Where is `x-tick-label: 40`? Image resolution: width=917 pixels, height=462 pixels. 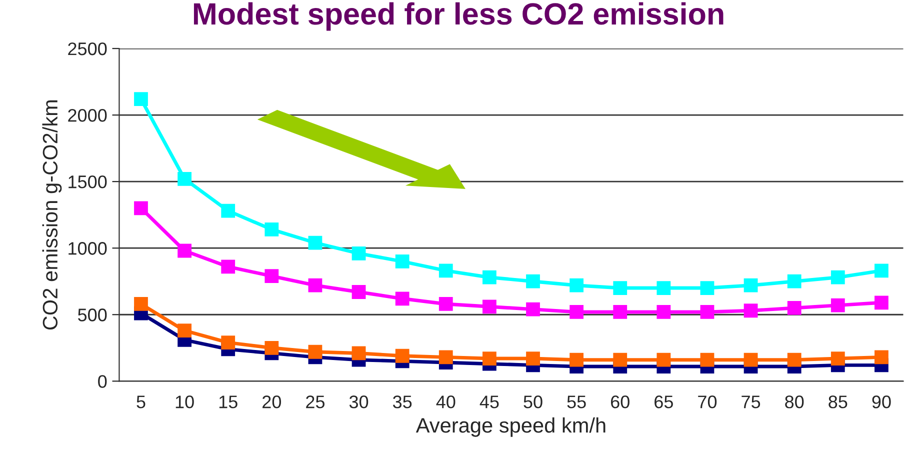
x-tick-label: 40 is located at coordinates (446, 402).